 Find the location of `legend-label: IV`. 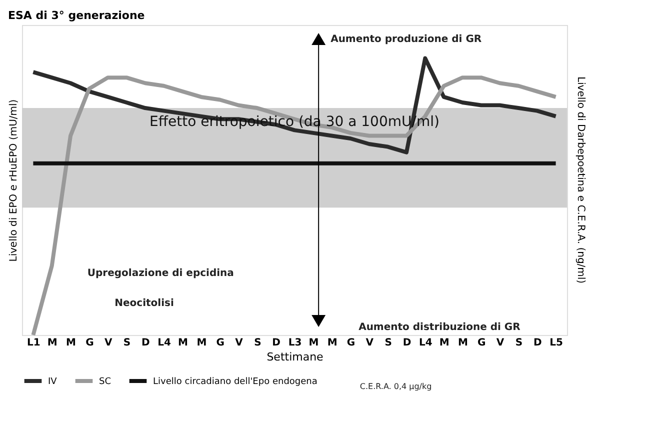

legend-label: IV is located at coordinates (53, 382).